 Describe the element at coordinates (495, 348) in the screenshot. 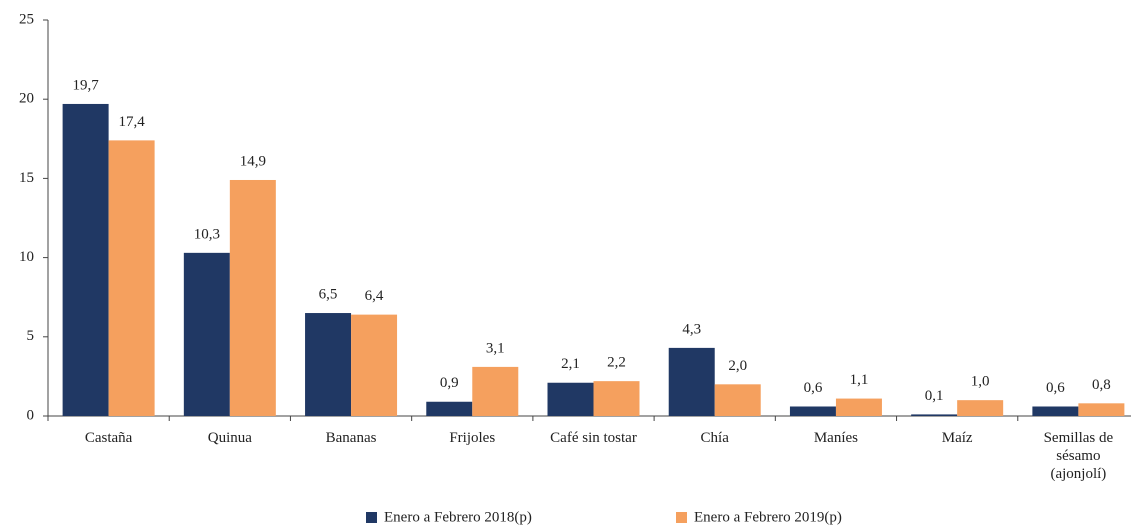

I see `data-label: 3,1` at that location.